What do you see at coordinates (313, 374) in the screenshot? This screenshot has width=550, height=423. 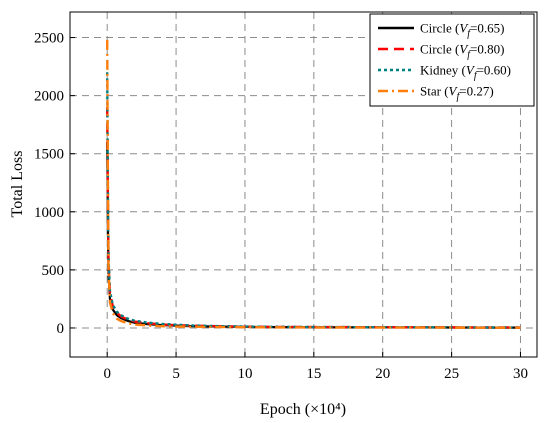 I see `x-tick-label: 15` at bounding box center [313, 374].